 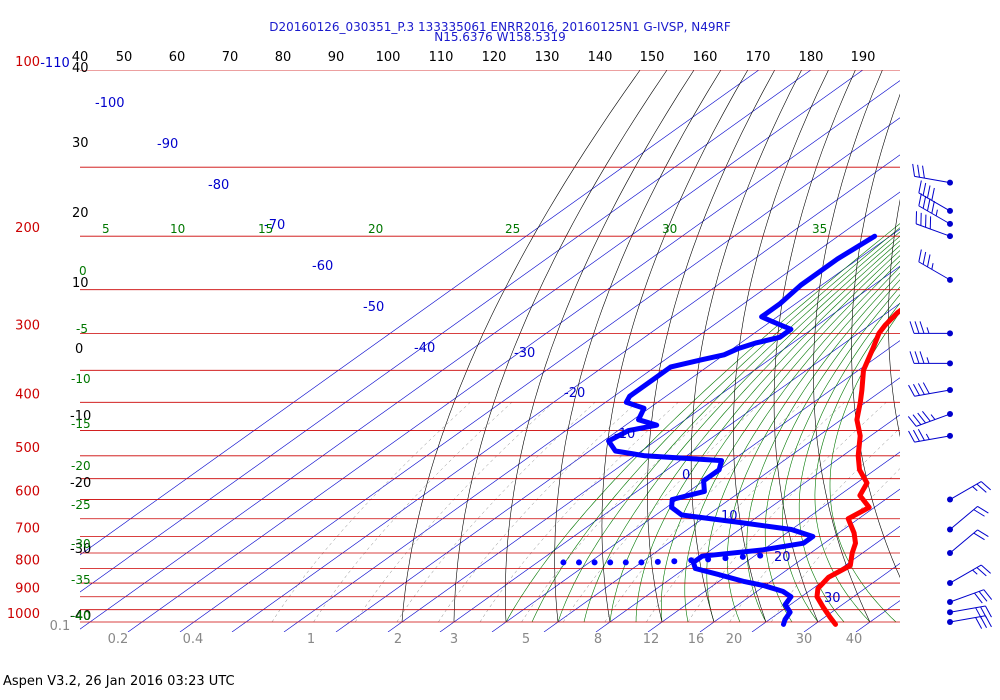 I want to click on dry-adiabat-label: 10, so click(x=80, y=283).